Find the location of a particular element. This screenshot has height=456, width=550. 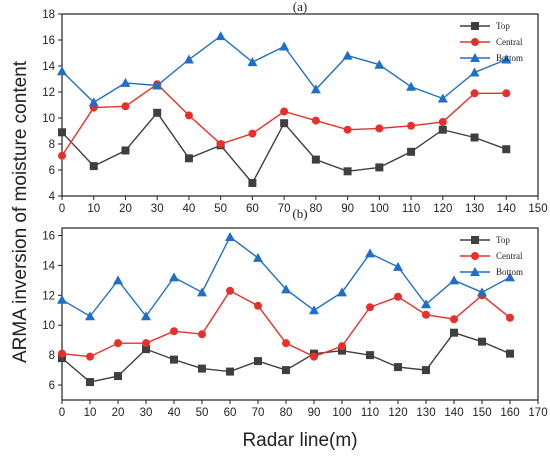

legend: Top Central Bottom is located at coordinates (491, 42).